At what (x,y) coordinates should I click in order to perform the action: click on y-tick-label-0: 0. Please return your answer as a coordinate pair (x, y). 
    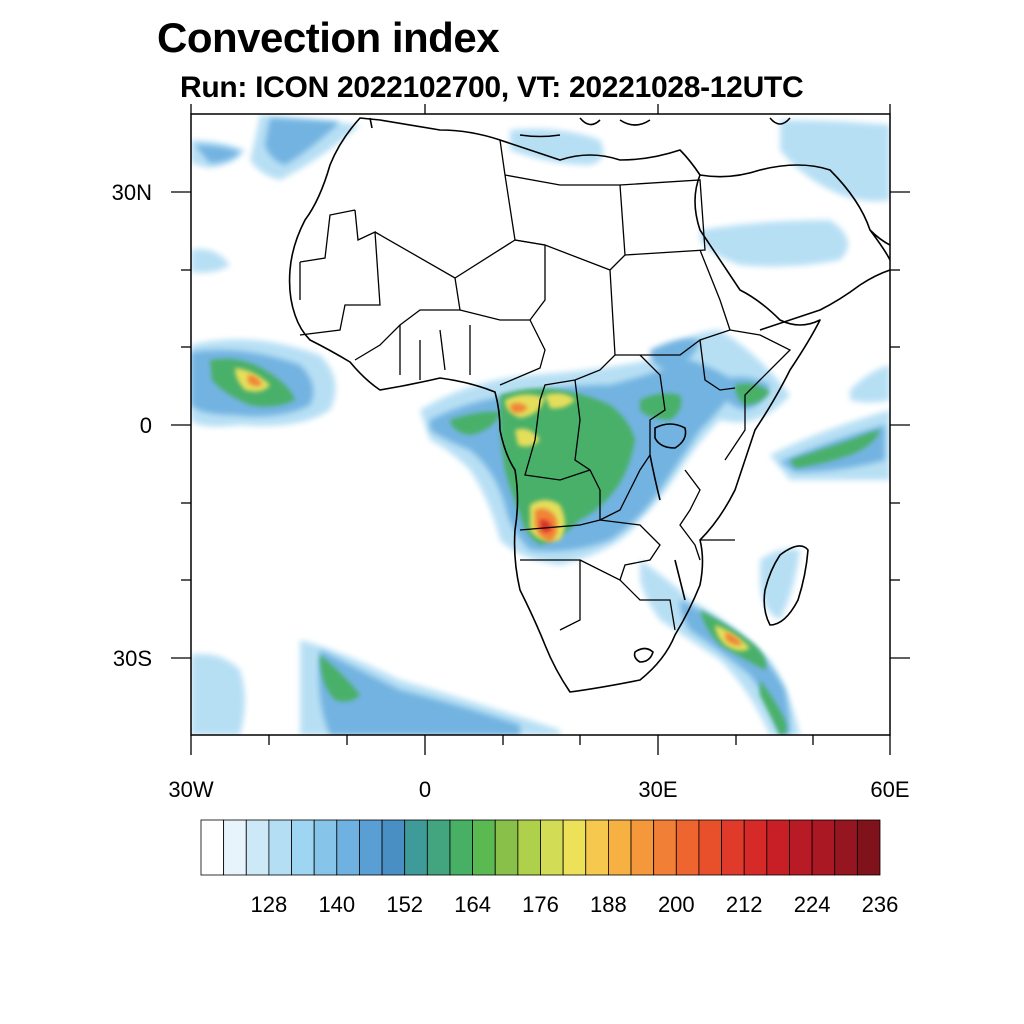
    Looking at the image, I should click on (146, 425).